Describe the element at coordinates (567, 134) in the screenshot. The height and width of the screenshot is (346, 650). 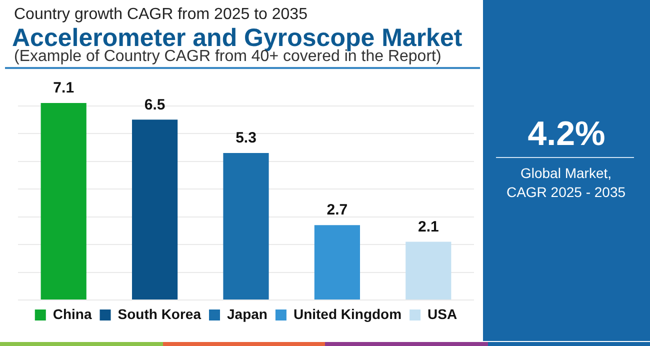
I see `text: 4.2%` at that location.